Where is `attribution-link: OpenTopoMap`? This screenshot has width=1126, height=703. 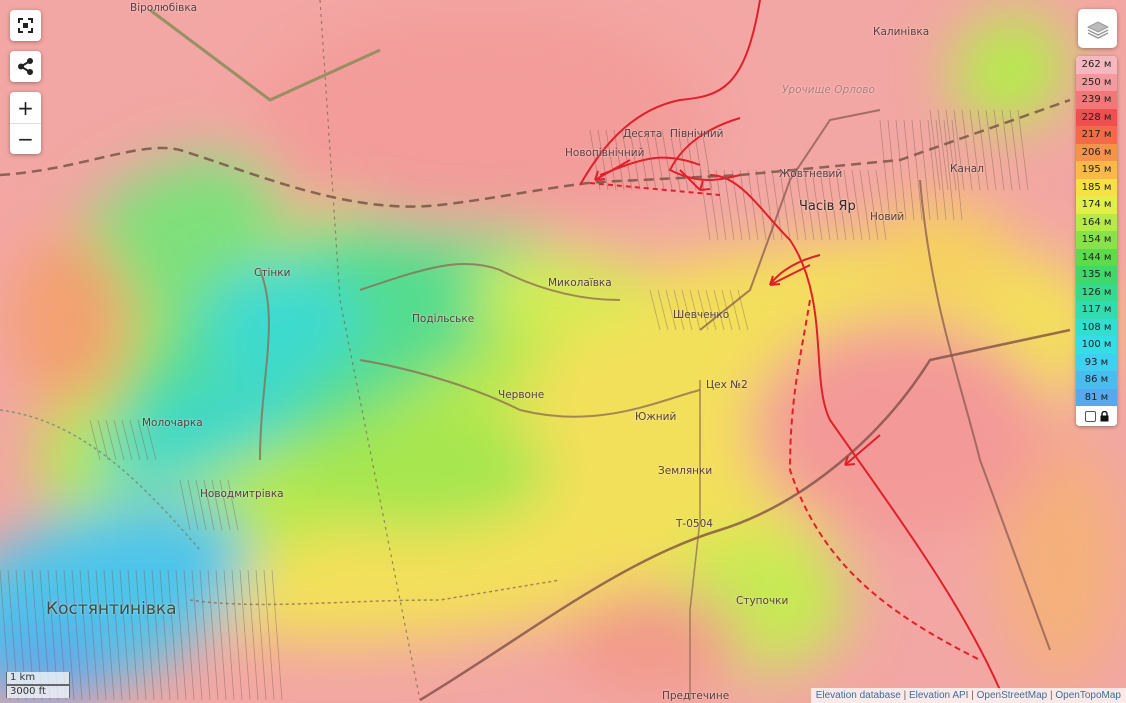
attribution-link: OpenTopoMap is located at coordinates (1088, 695).